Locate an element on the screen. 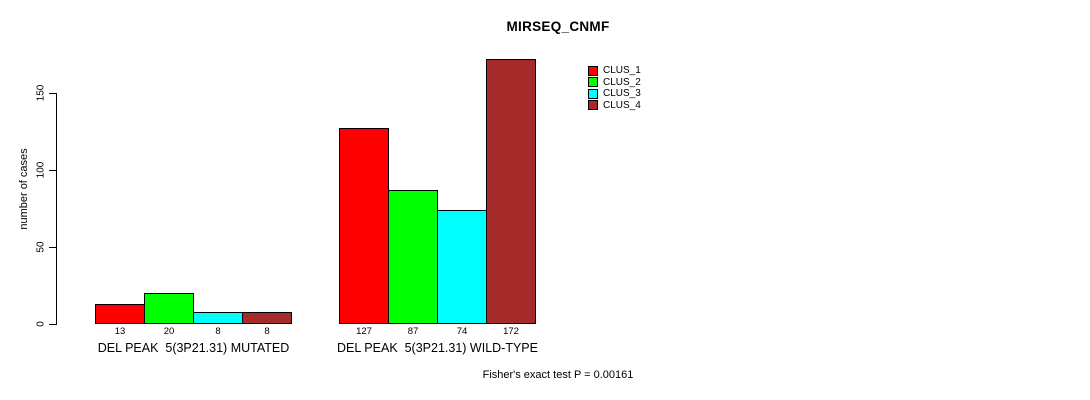 Image resolution: width=1090 pixels, height=400 pixels. bar-clus_2-group2 is located at coordinates (413, 257).